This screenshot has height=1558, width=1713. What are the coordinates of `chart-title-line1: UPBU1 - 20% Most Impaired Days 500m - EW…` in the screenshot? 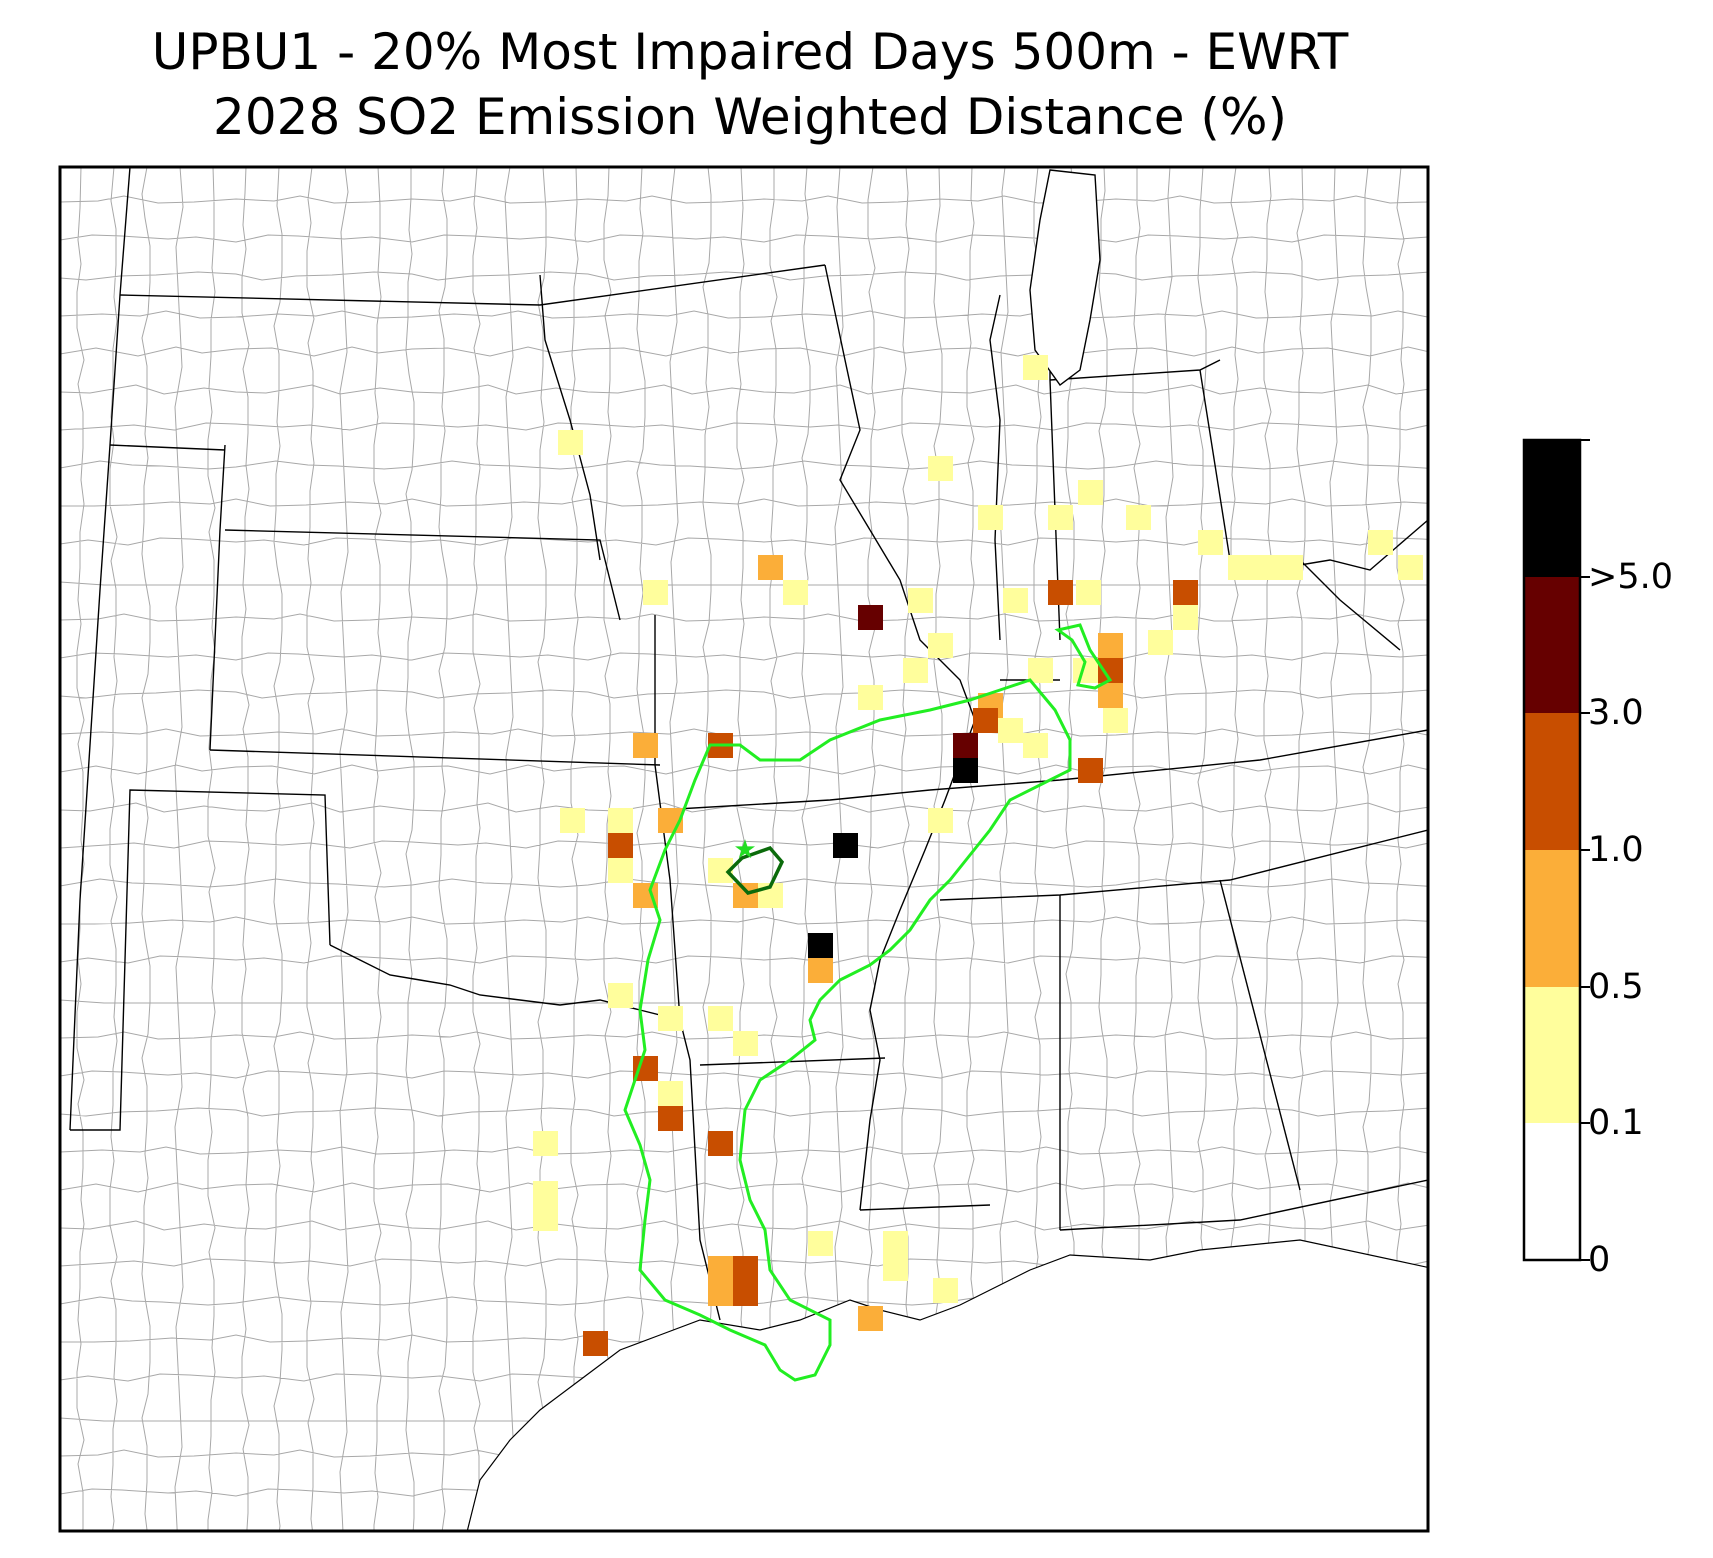 It's located at (750, 52).